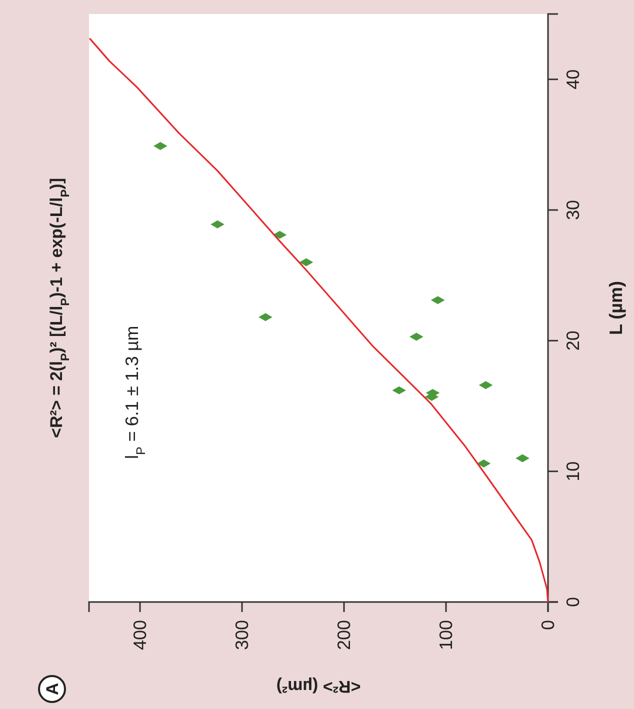 The image size is (634, 709). I want to click on x-axis-title: <R²> (µm²), so click(318, 686).